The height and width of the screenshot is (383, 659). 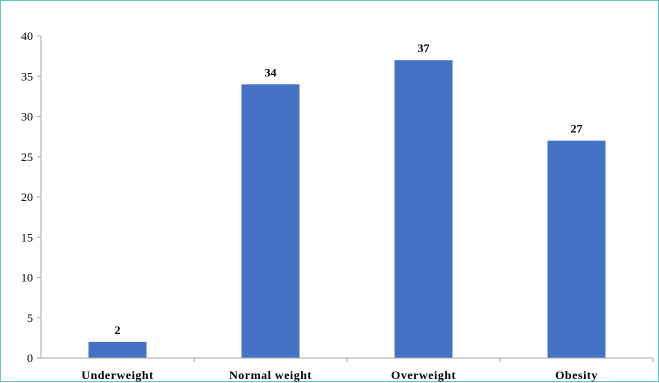 I want to click on y-tick-label: 20, so click(x=27, y=197).